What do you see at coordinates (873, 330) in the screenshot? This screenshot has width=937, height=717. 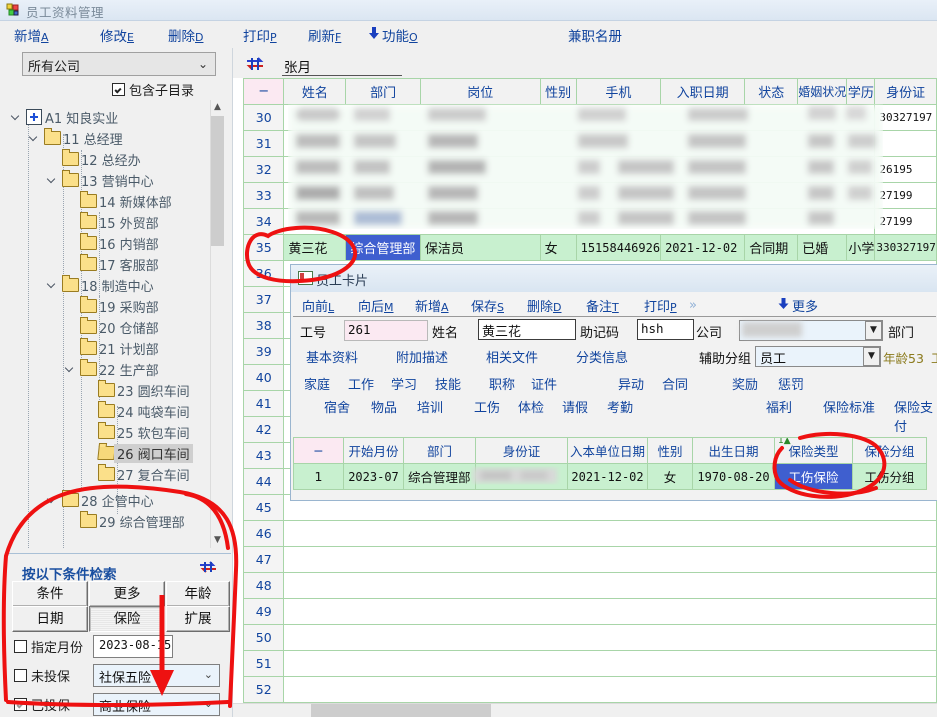 I see `chevron-down-icon: ▼` at bounding box center [873, 330].